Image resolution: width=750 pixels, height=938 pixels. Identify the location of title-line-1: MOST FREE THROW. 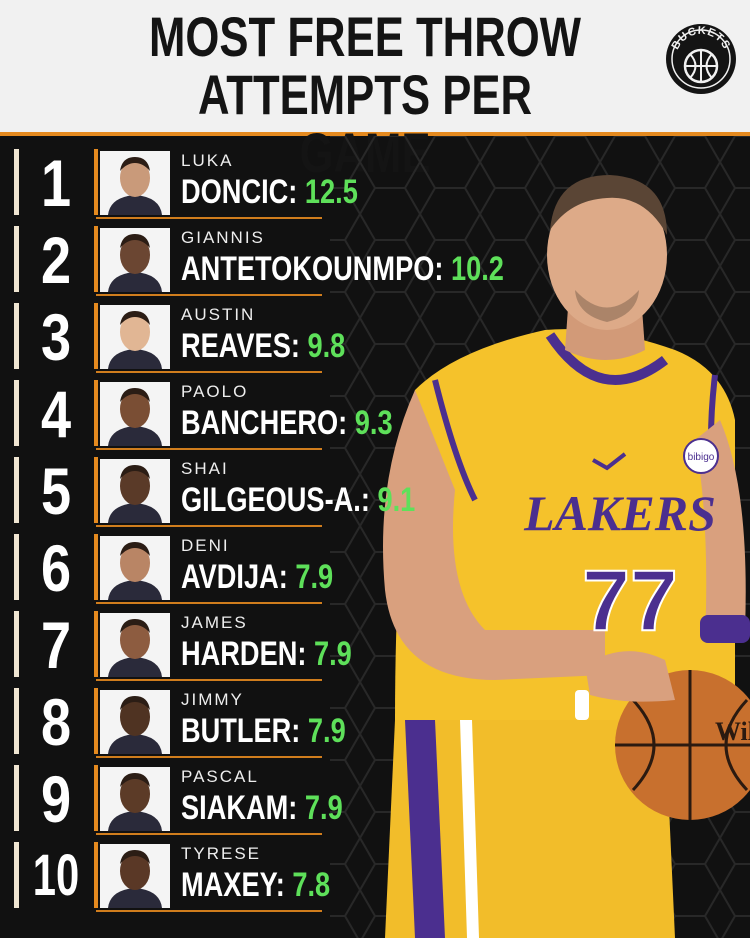
(365, 36).